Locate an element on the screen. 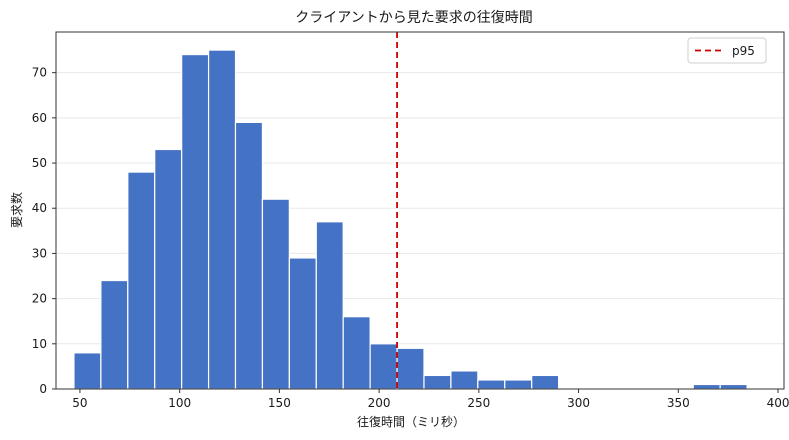 The image size is (789, 440). y-tick-label: 10 is located at coordinates (39, 344).